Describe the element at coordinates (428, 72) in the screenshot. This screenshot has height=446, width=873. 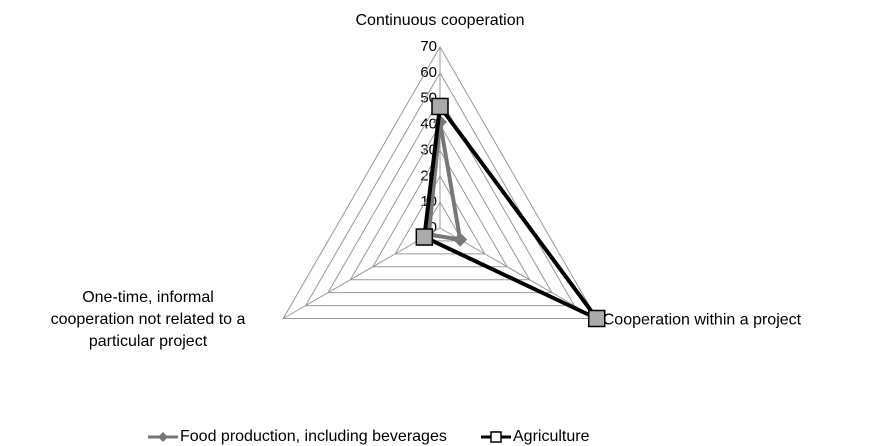
I see `y-tick-label: 60` at that location.